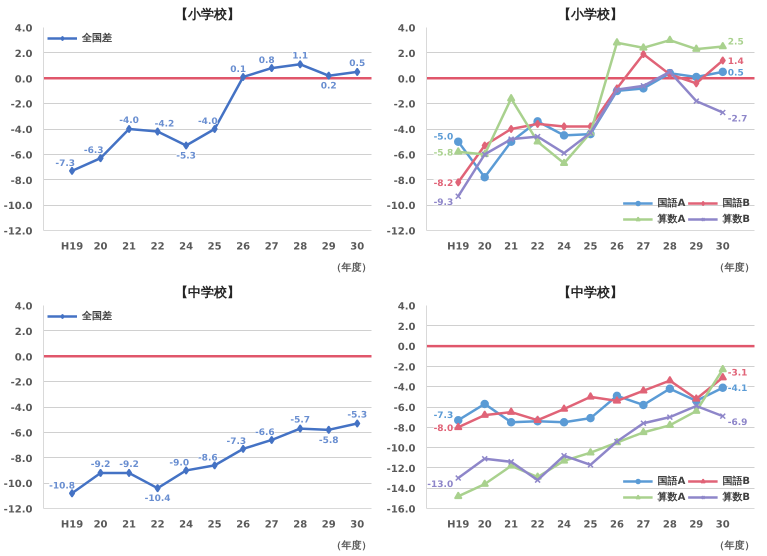 Image resolution: width=767 pixels, height=556 pixels. I want to click on x-axis-title: （年度）, so click(352, 268).